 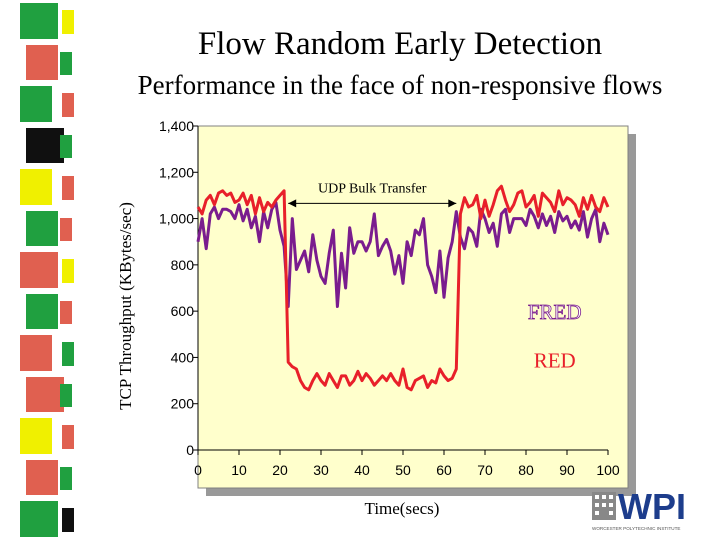 What do you see at coordinates (176, 172) in the screenshot?
I see `y-tick-label: 1,200` at bounding box center [176, 172].